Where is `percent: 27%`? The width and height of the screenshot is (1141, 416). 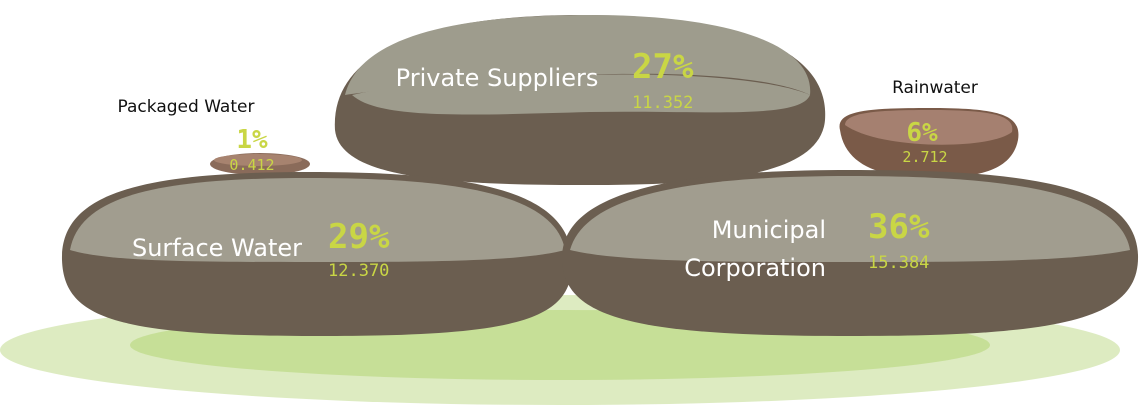 percent: 27% is located at coordinates (663, 67).